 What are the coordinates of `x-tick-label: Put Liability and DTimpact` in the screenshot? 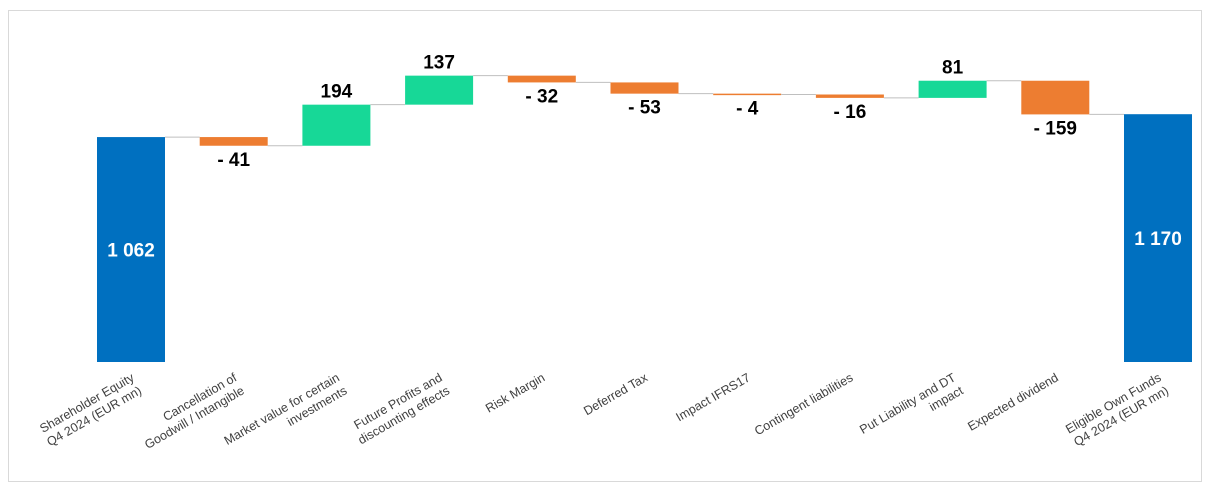 It's located at (911, 410).